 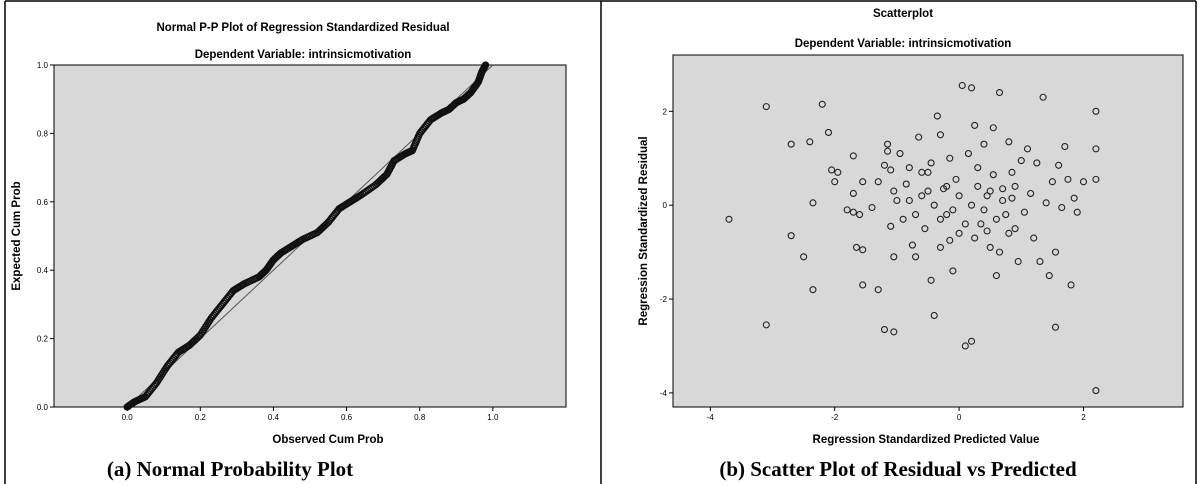 What do you see at coordinates (665, 205) in the screenshot?
I see `scatter-y-tick-label: 0` at bounding box center [665, 205].